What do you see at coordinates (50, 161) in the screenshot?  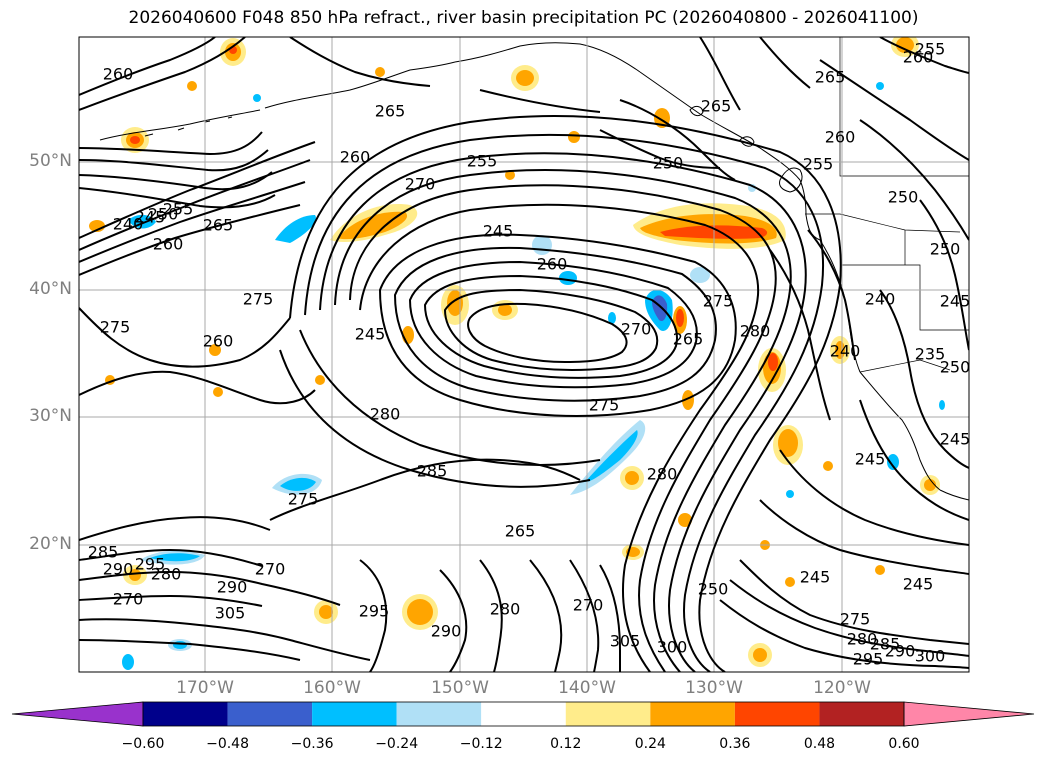 I see `lat-label: 50°N` at bounding box center [50, 161].